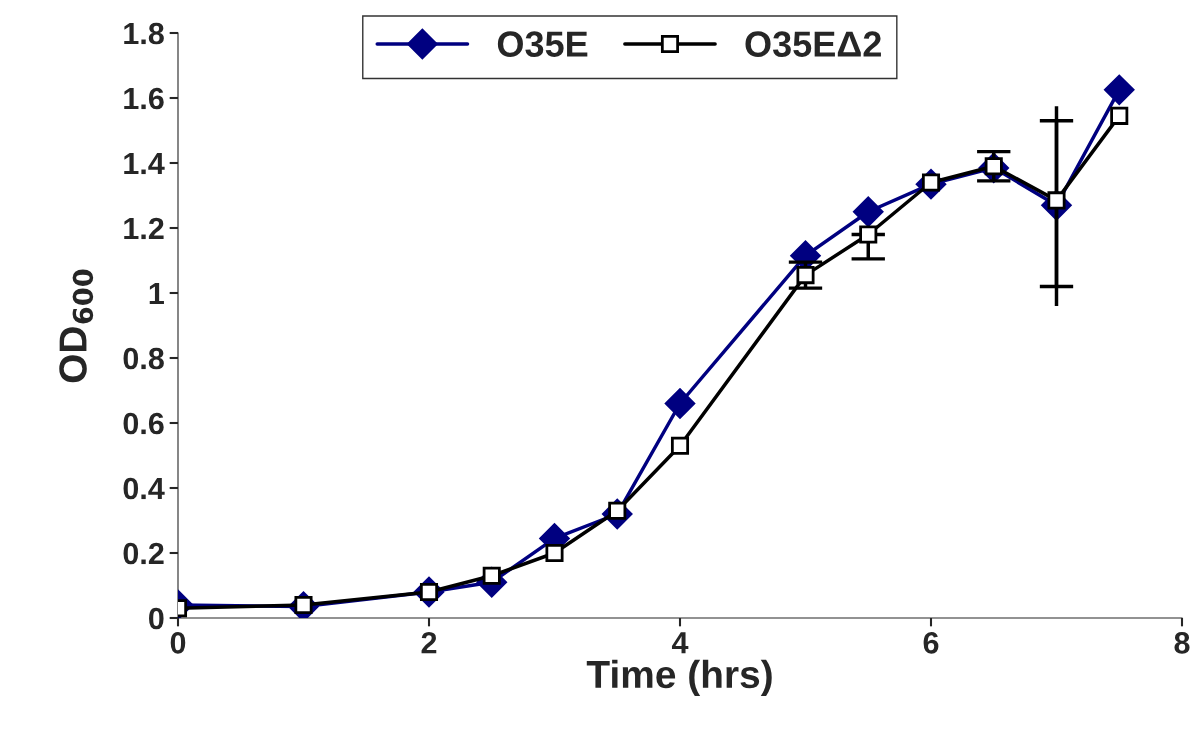  What do you see at coordinates (178, 643) in the screenshot?
I see `x-tick-label: 0` at bounding box center [178, 643].